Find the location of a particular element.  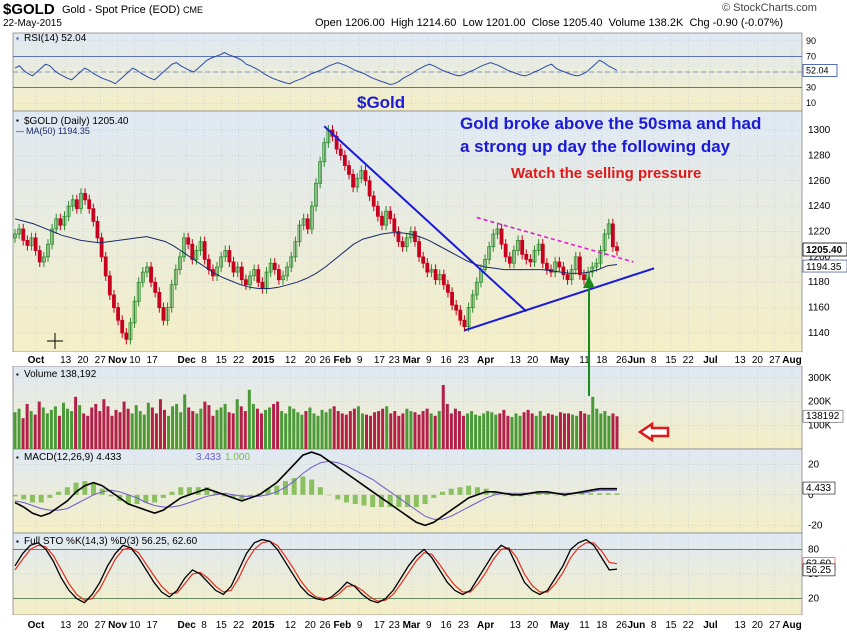

vol-legend-icon: ▪ is located at coordinates (17, 374).